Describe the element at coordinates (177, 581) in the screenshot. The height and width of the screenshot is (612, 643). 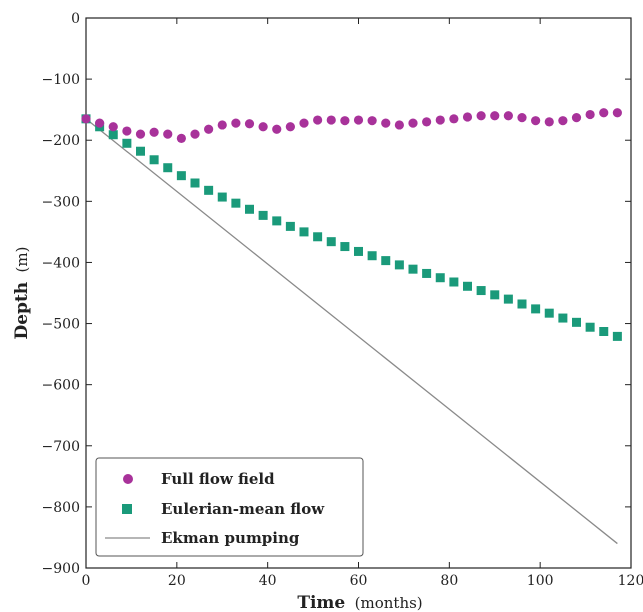
I see `x-tick-label: 20` at that location.